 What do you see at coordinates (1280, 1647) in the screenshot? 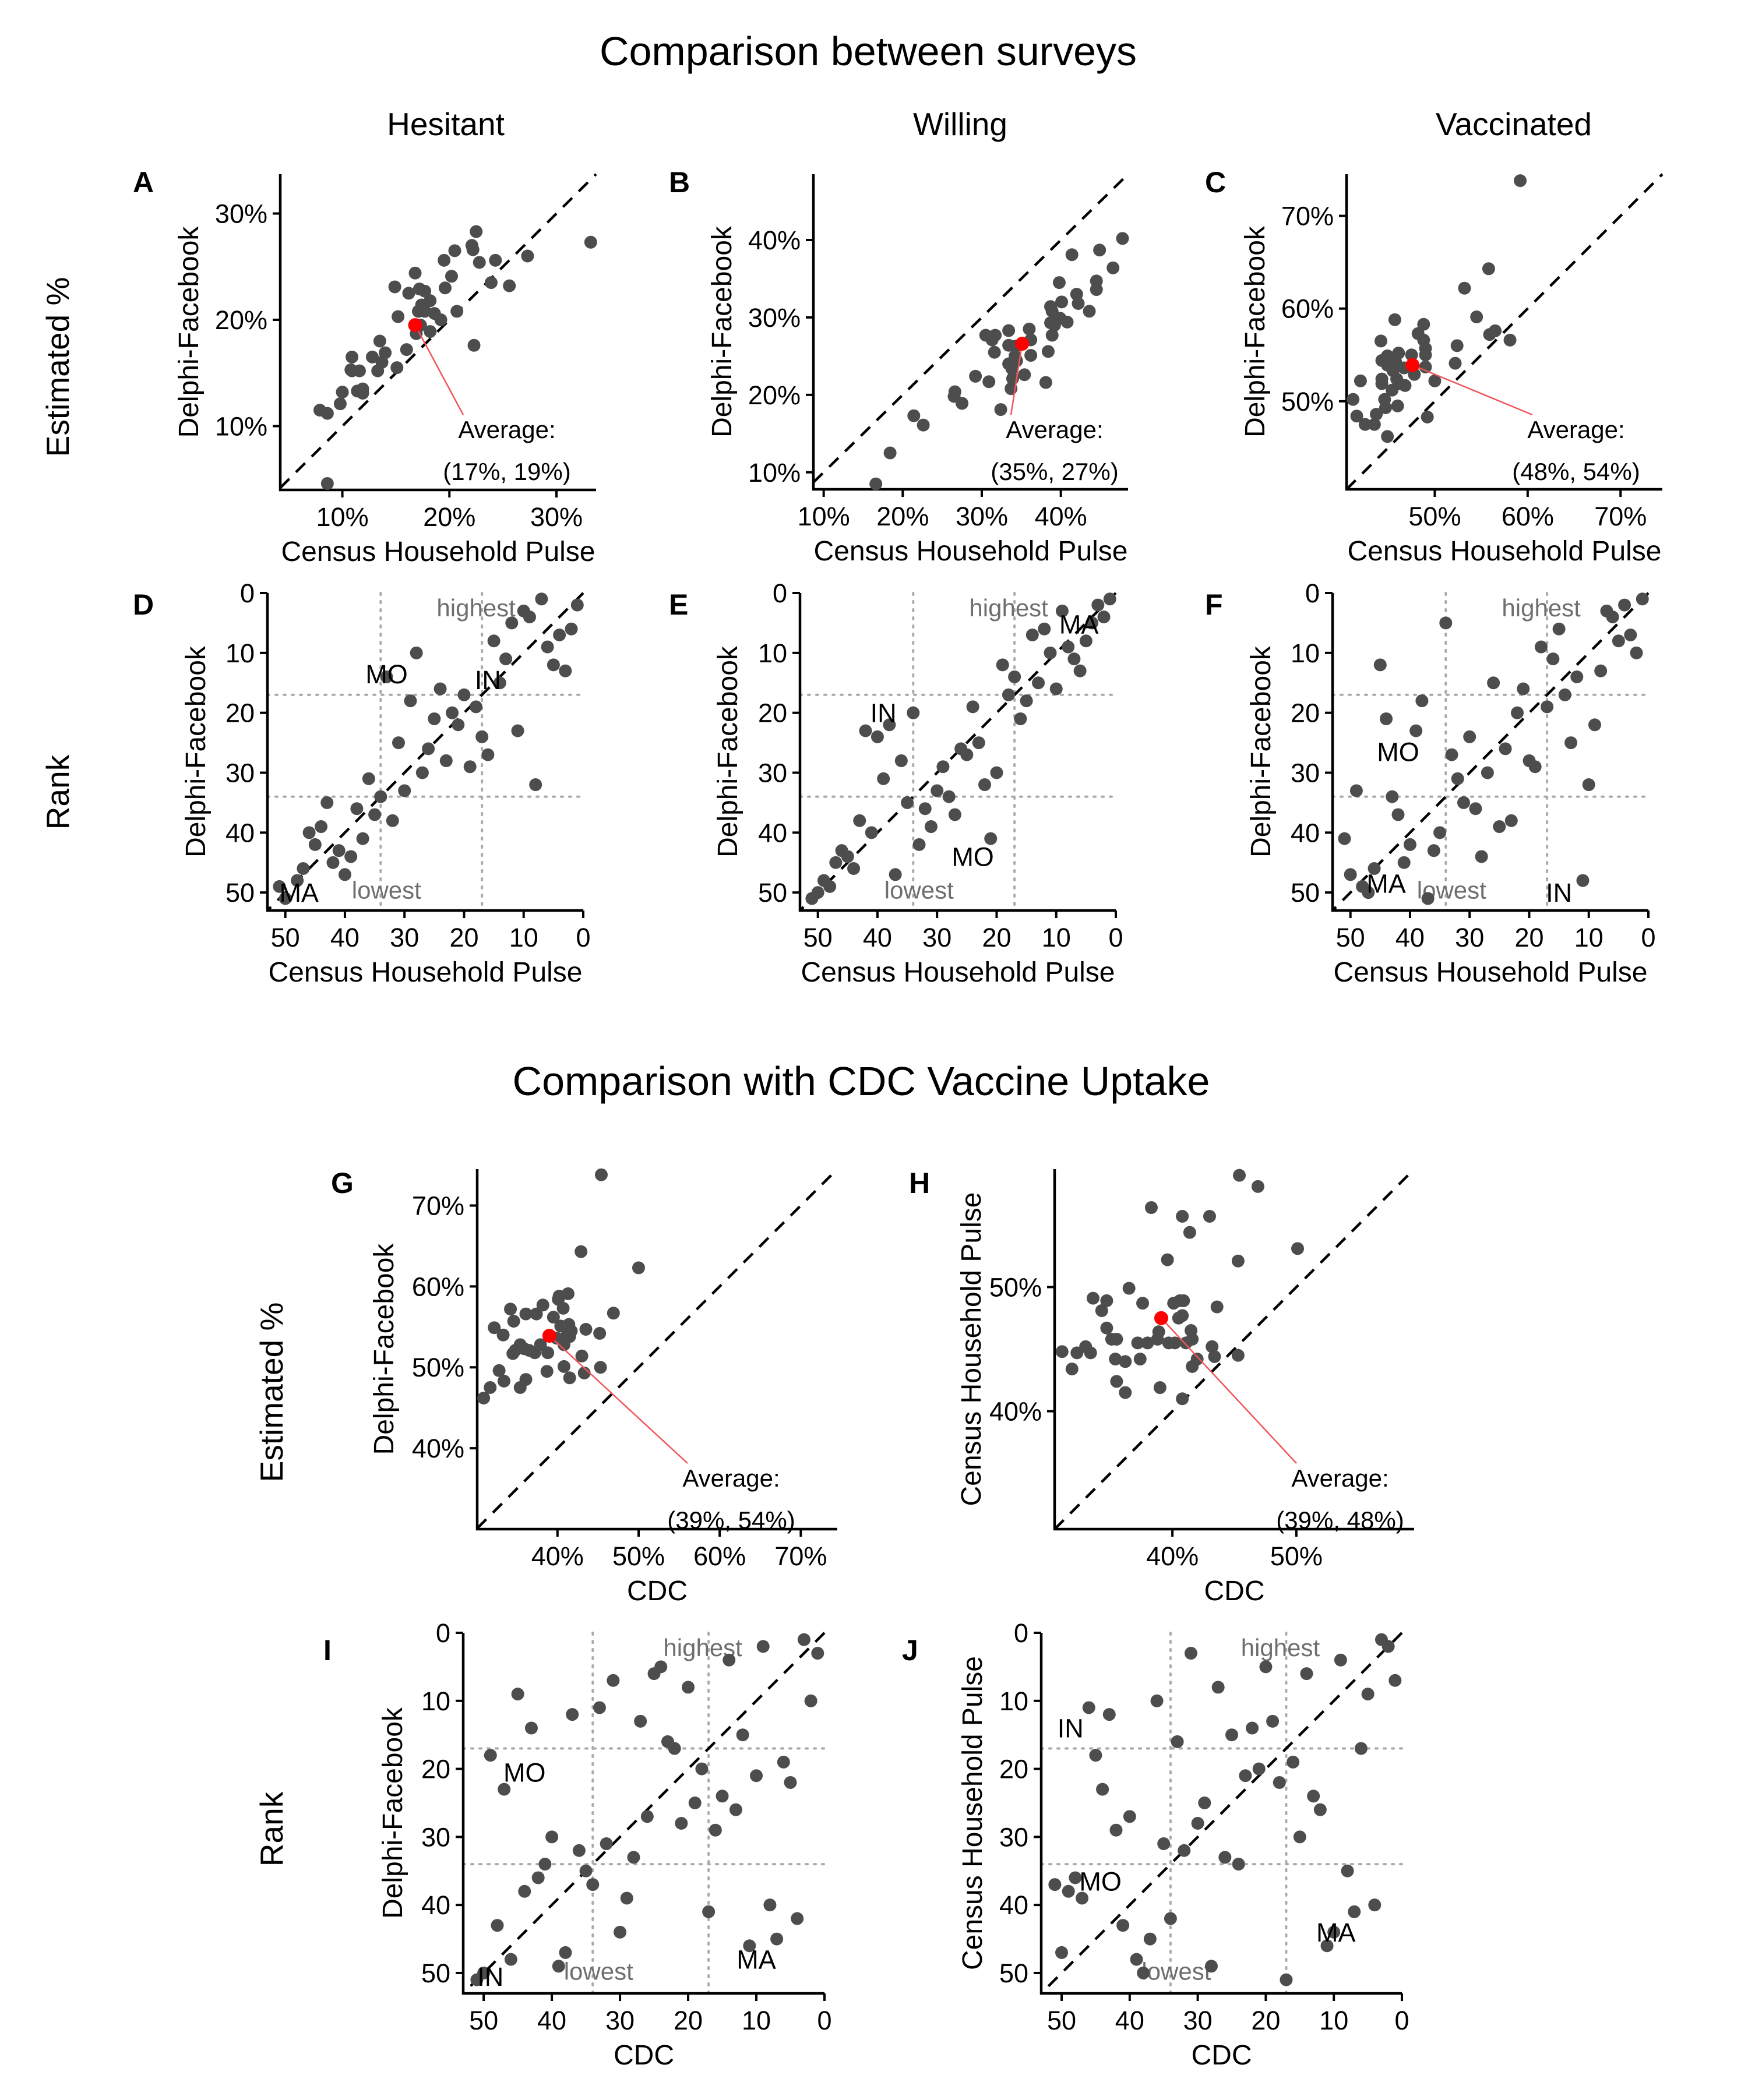
I see `corner-label-highest: highest` at bounding box center [1280, 1647].